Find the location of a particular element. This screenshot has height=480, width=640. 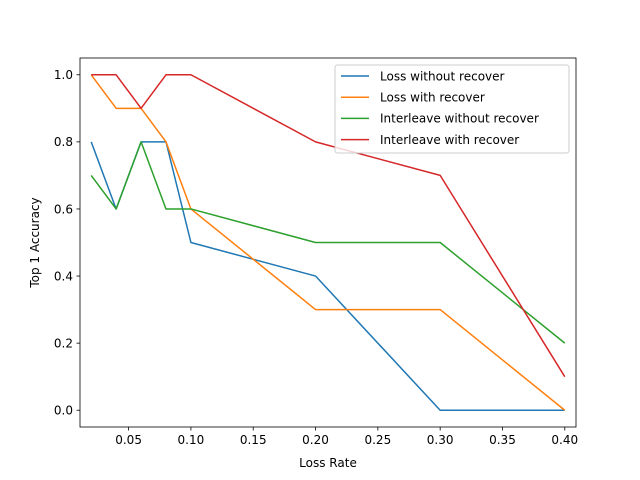

legend-entry-label: Loss with recover is located at coordinates (432, 98).